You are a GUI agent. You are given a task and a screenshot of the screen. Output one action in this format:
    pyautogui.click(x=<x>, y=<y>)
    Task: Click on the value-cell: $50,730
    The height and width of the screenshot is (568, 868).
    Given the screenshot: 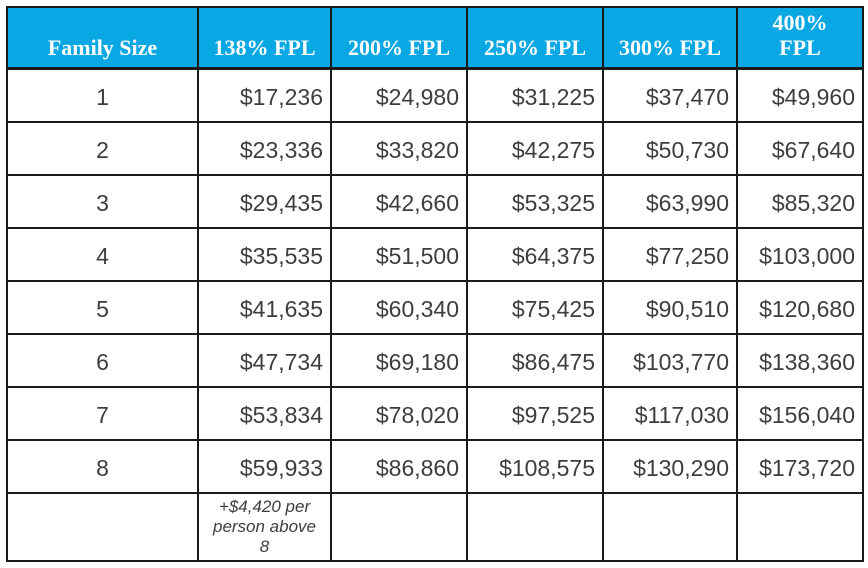 What is the action you would take?
    pyautogui.click(x=670, y=148)
    